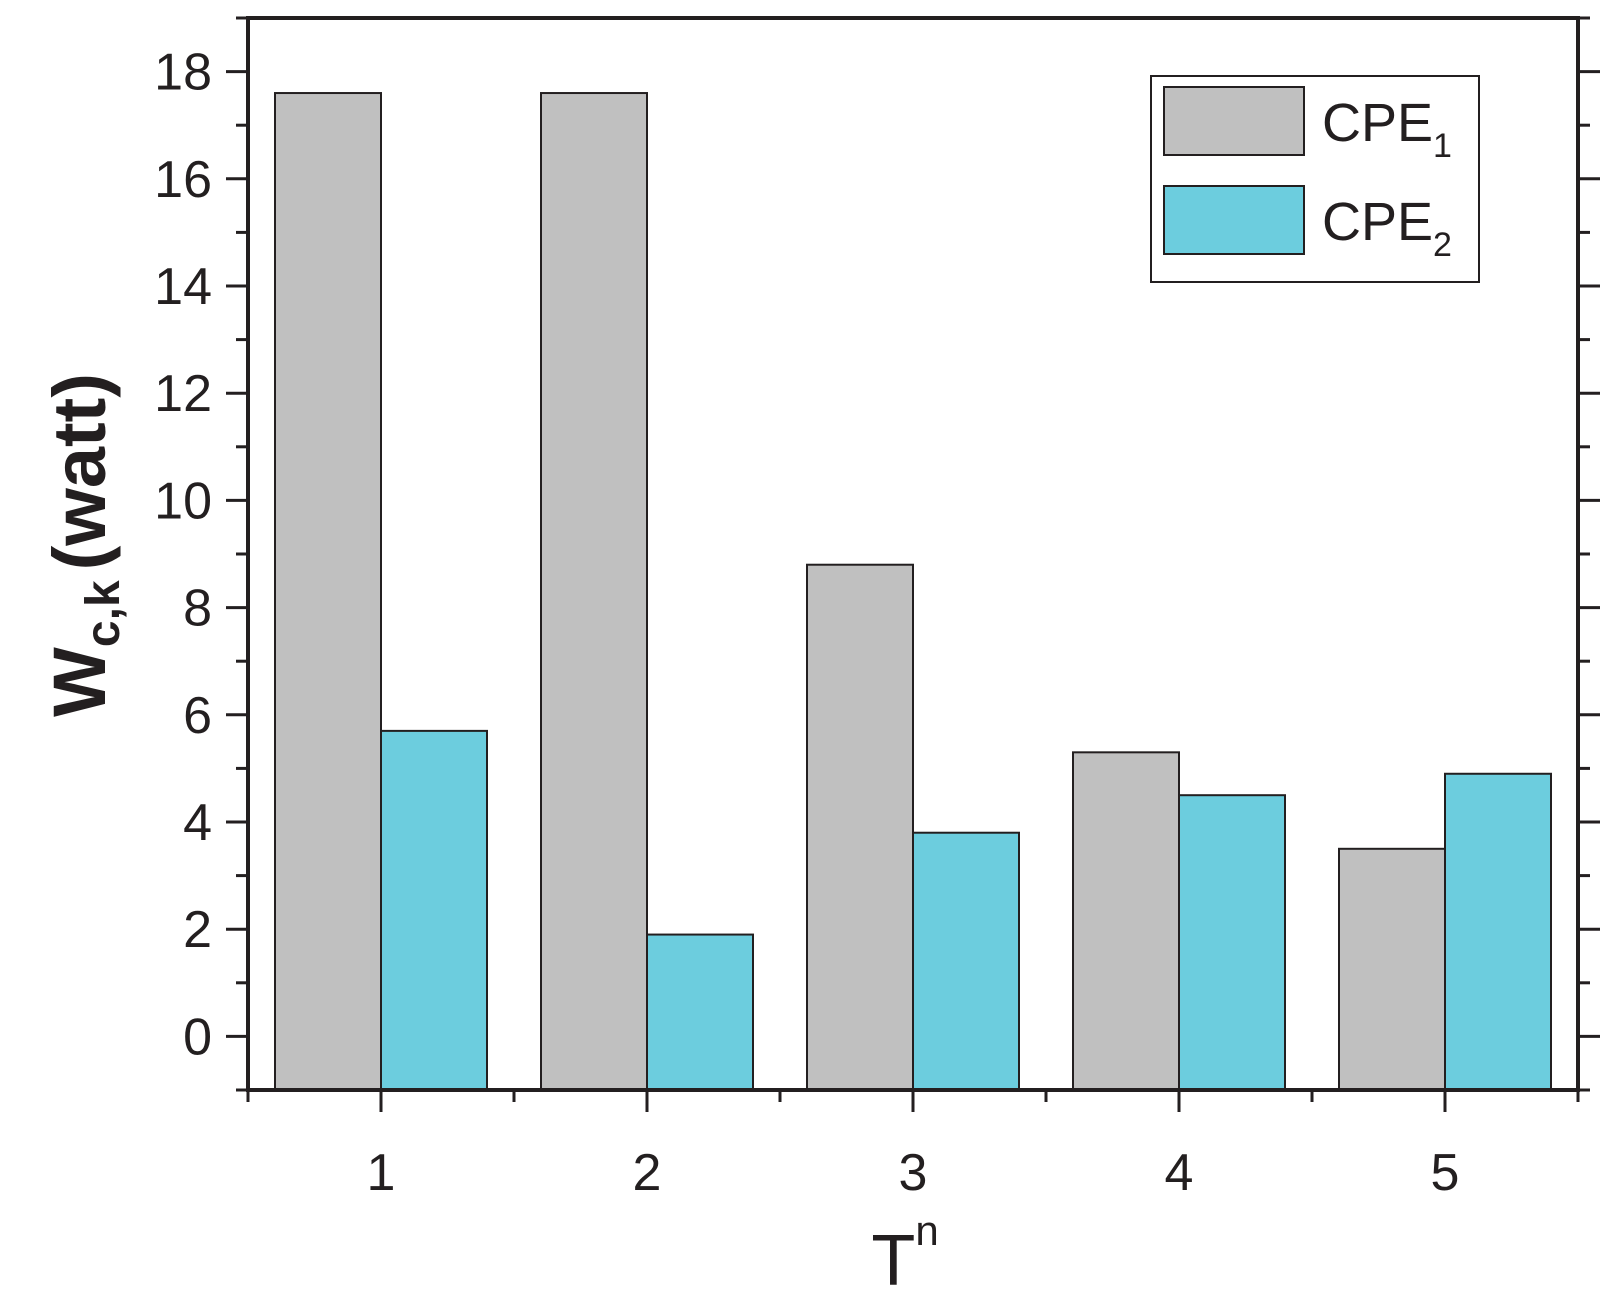  What do you see at coordinates (1377, 222) in the screenshot?
I see `legend-label-cpe2-name: CPE` at bounding box center [1377, 222].